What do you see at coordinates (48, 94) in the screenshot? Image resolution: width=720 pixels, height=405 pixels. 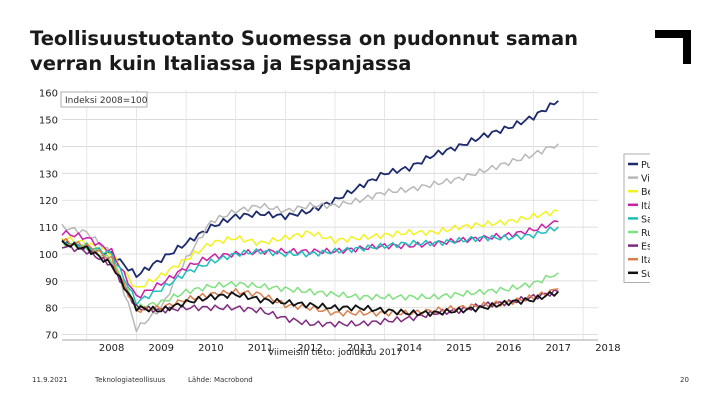 I see `y-tick-label: 160` at bounding box center [48, 94].